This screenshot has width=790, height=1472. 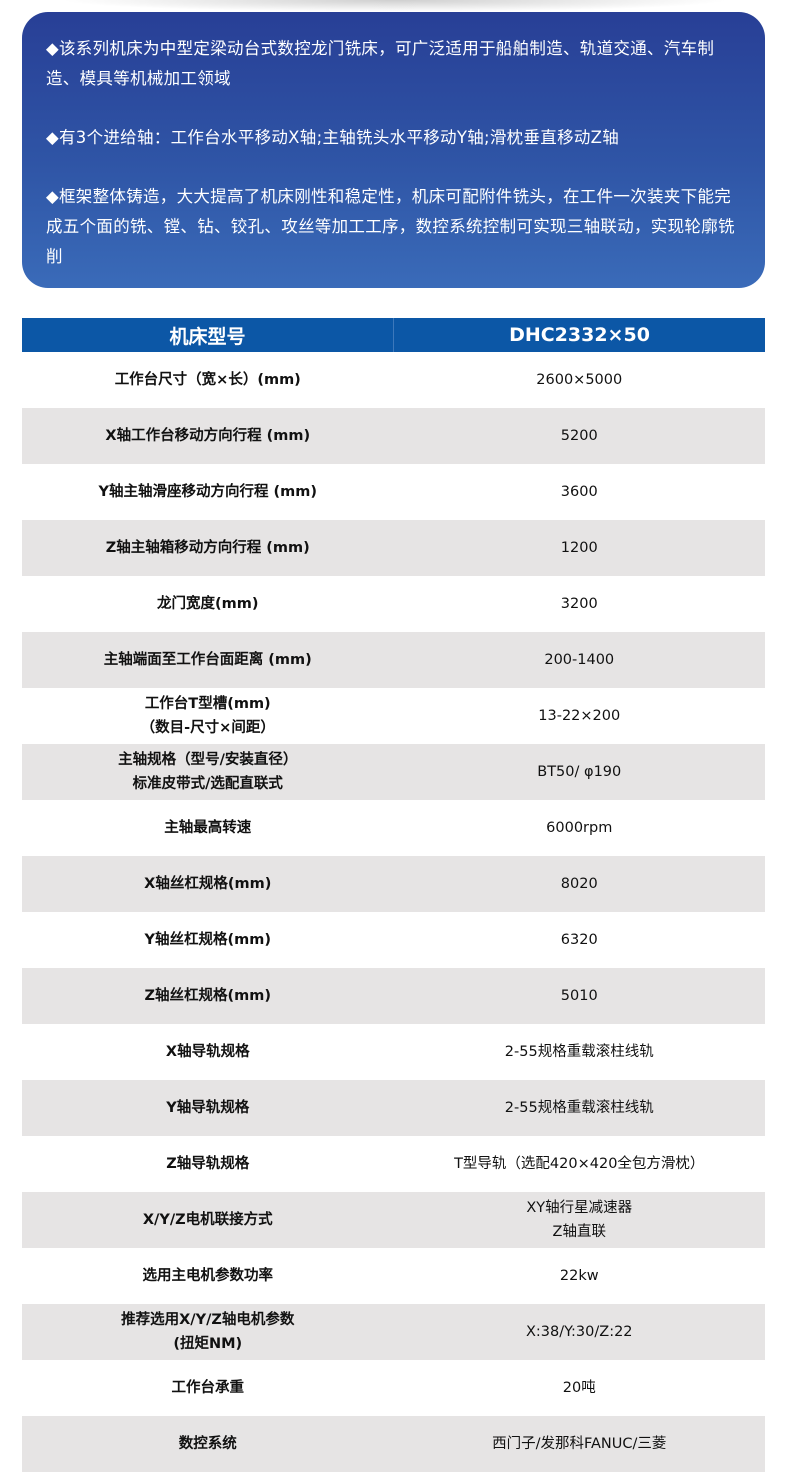 What do you see at coordinates (393, 604) in the screenshot?
I see `table-row: 龙门宽度(mm) 3200` at bounding box center [393, 604].